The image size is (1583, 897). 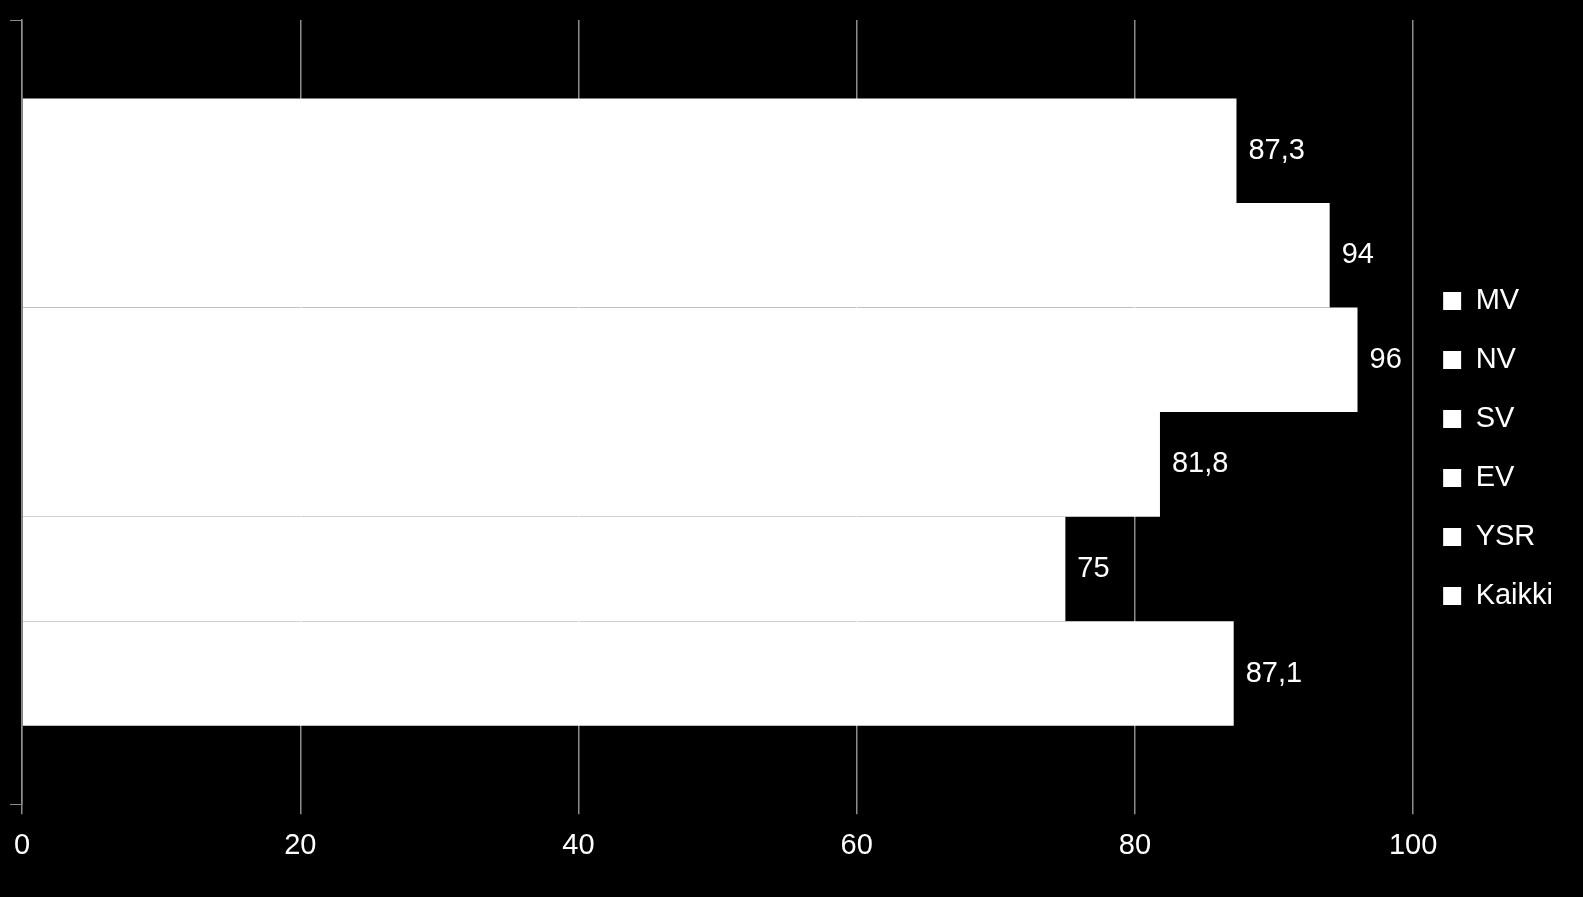 What do you see at coordinates (1385, 357) in the screenshot?
I see `data-label: 96` at bounding box center [1385, 357].